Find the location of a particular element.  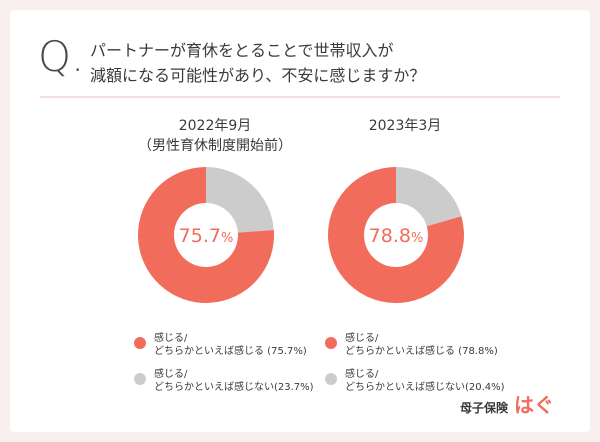

chart-title-2022: 2022年9月 is located at coordinates (215, 126).